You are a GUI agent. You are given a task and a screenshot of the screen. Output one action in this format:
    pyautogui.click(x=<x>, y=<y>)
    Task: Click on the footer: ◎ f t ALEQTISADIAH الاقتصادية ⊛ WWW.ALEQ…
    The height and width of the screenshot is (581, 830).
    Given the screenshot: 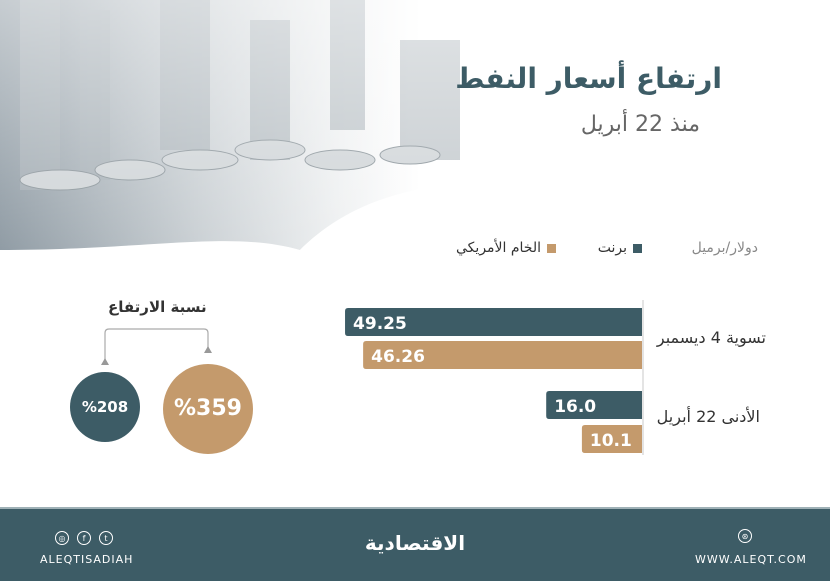 What is the action you would take?
    pyautogui.click(x=415, y=544)
    